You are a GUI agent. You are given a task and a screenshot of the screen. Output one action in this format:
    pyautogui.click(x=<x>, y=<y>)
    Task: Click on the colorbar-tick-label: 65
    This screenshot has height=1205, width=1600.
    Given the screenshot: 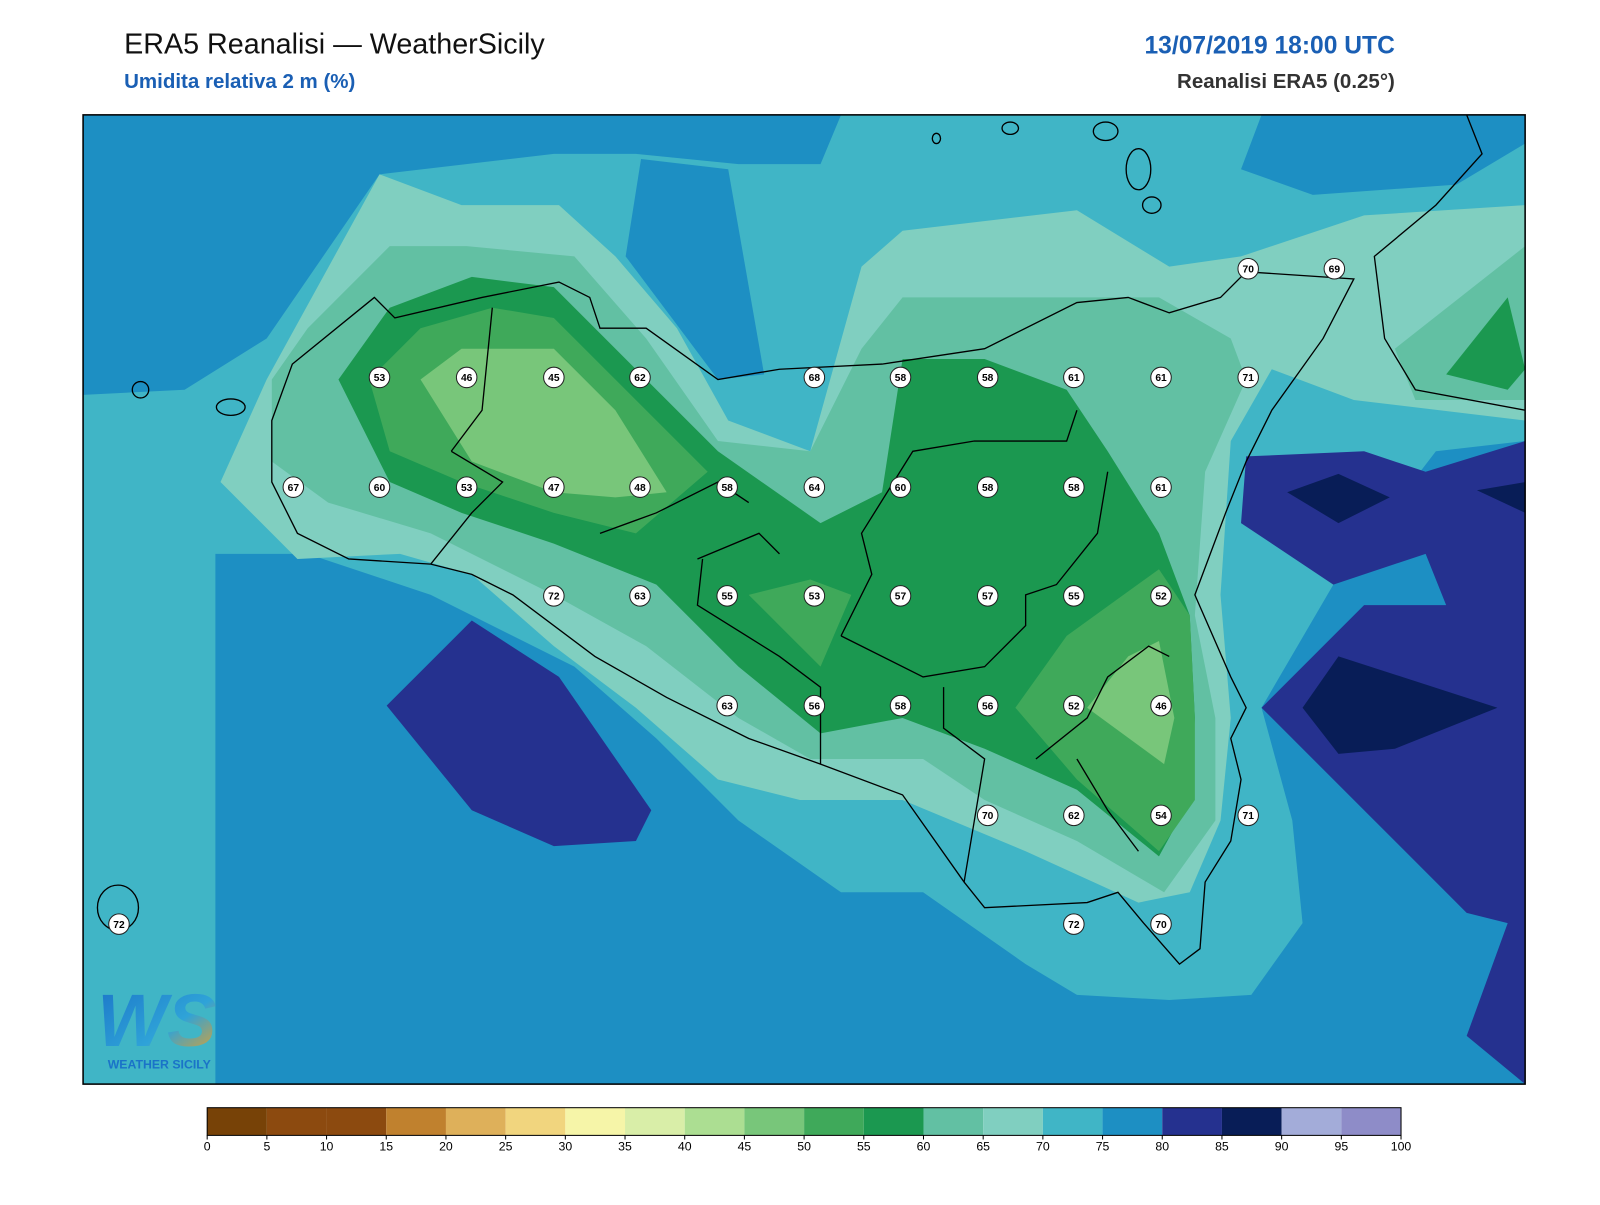 What is the action you would take?
    pyautogui.click(x=983, y=1146)
    